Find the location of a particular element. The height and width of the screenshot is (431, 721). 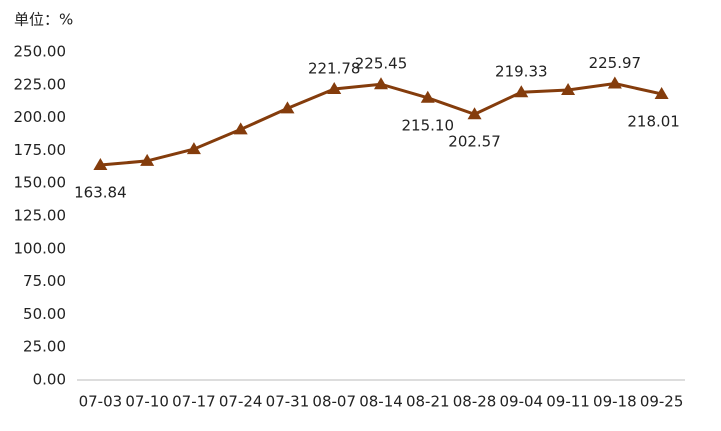

data-label: 163.84 is located at coordinates (100, 193).